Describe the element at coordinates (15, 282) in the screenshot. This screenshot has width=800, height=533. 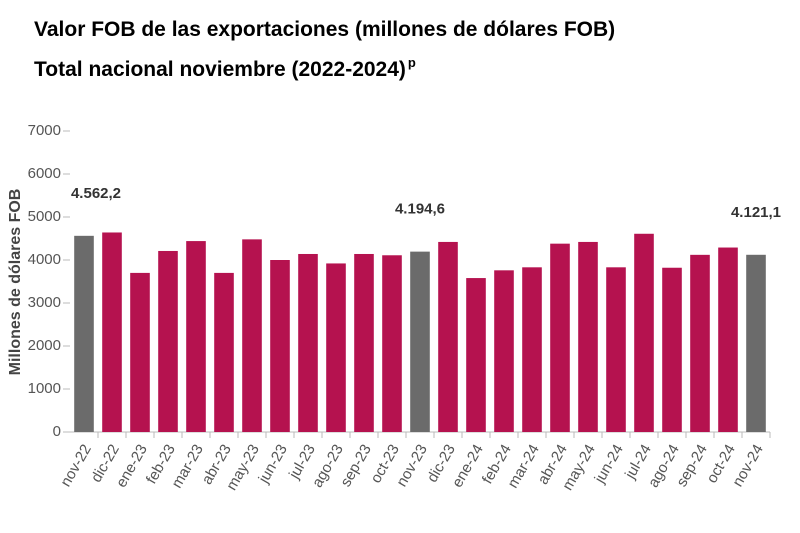
I see `y-axis-label: Millones de dólares FOB` at that location.